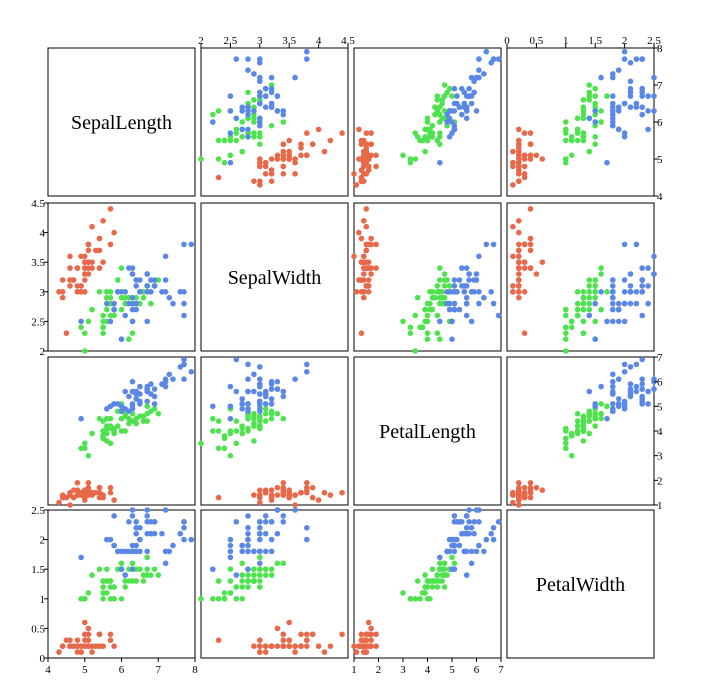 This screenshot has height=696, width=705. What do you see at coordinates (462, 286) in the screenshot?
I see `point-s2-39-sepal-width-vs-petal-length` at bounding box center [462, 286].